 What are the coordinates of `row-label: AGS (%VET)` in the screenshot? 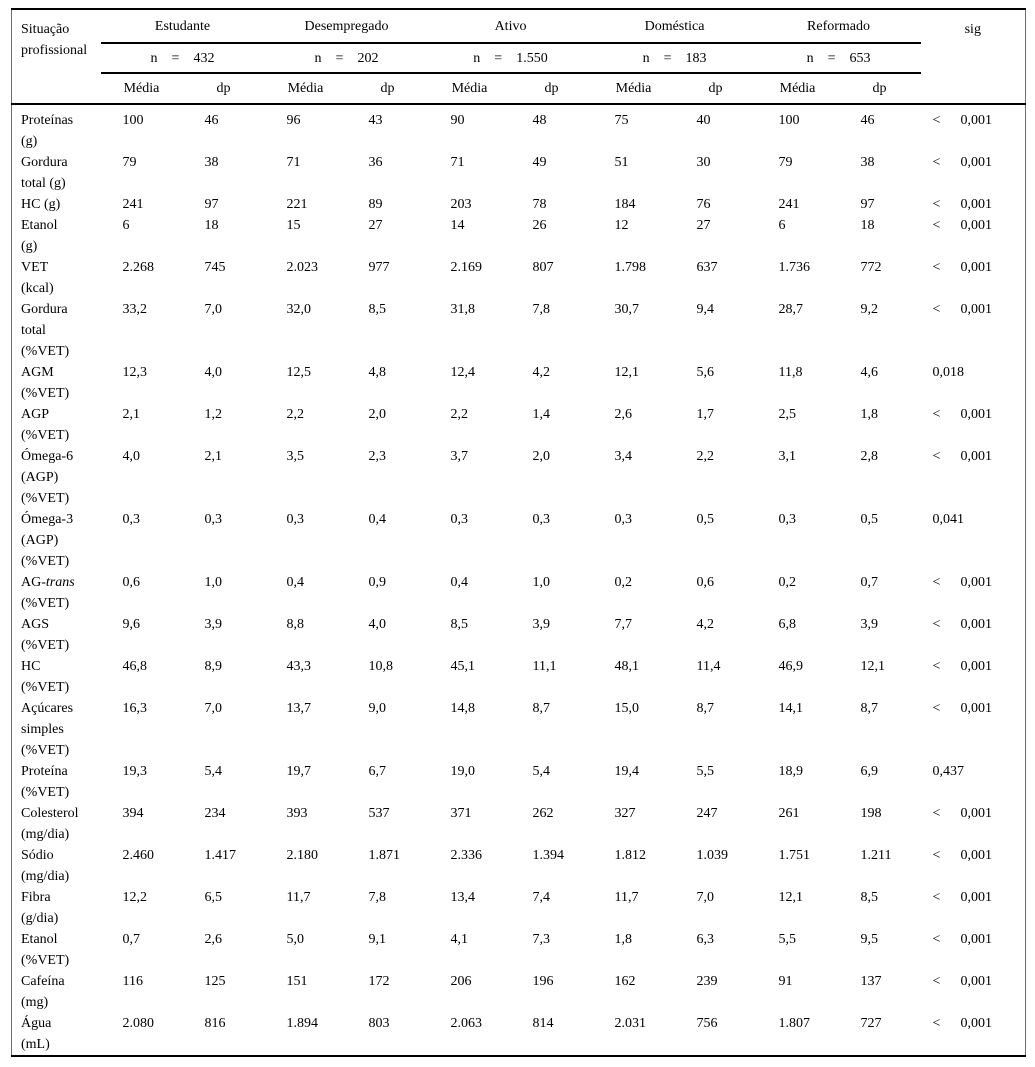 It's located at (45, 635).